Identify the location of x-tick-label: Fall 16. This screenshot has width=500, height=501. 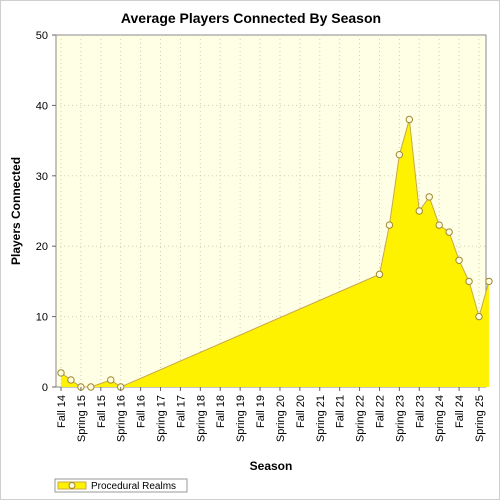
(142, 411).